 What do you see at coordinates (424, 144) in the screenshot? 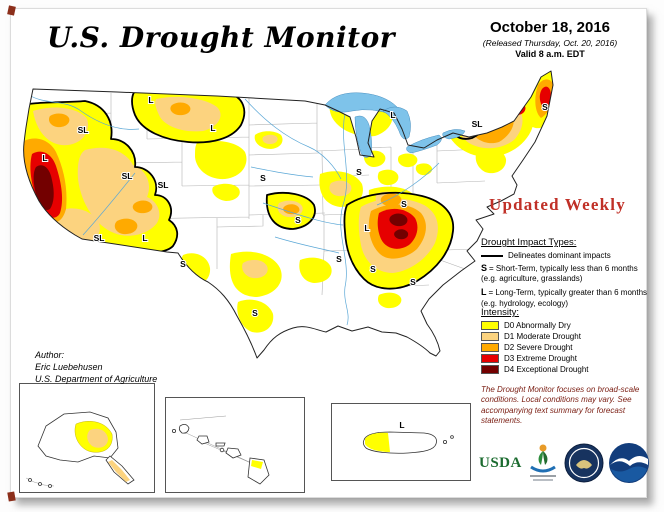
I see `lake-erie` at bounding box center [424, 144].